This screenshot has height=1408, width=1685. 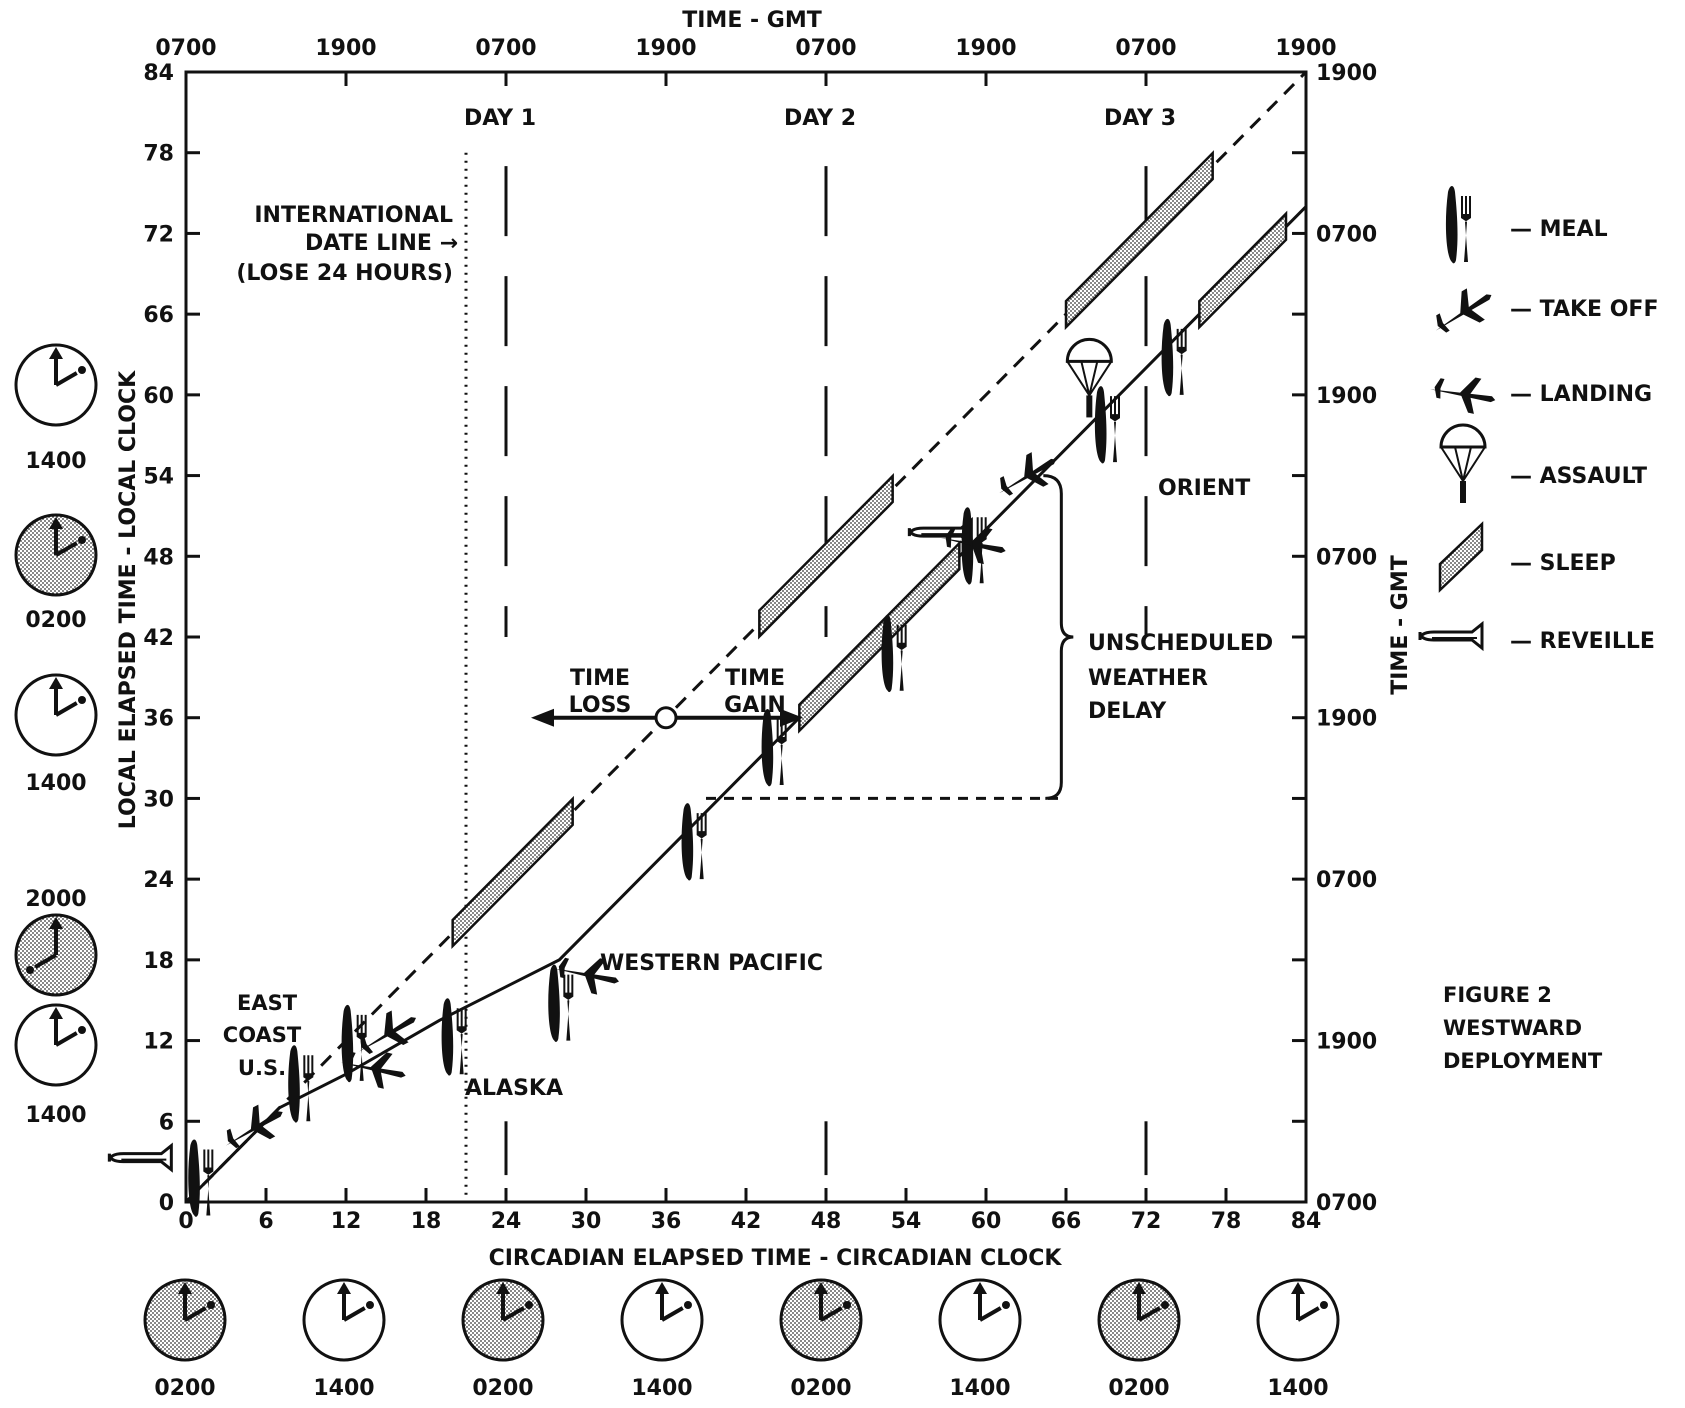 What do you see at coordinates (1139, 240) in the screenshot?
I see `sleep-bar-reference` at bounding box center [1139, 240].